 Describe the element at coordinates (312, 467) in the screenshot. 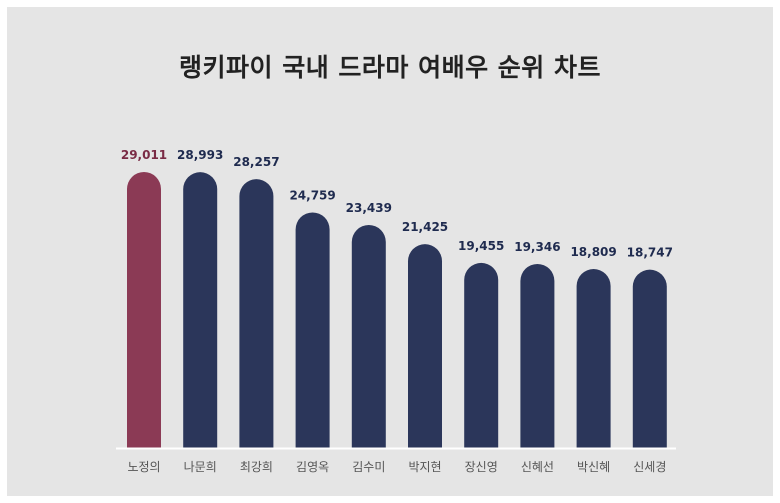

I see `category-label: 김영옥` at that location.